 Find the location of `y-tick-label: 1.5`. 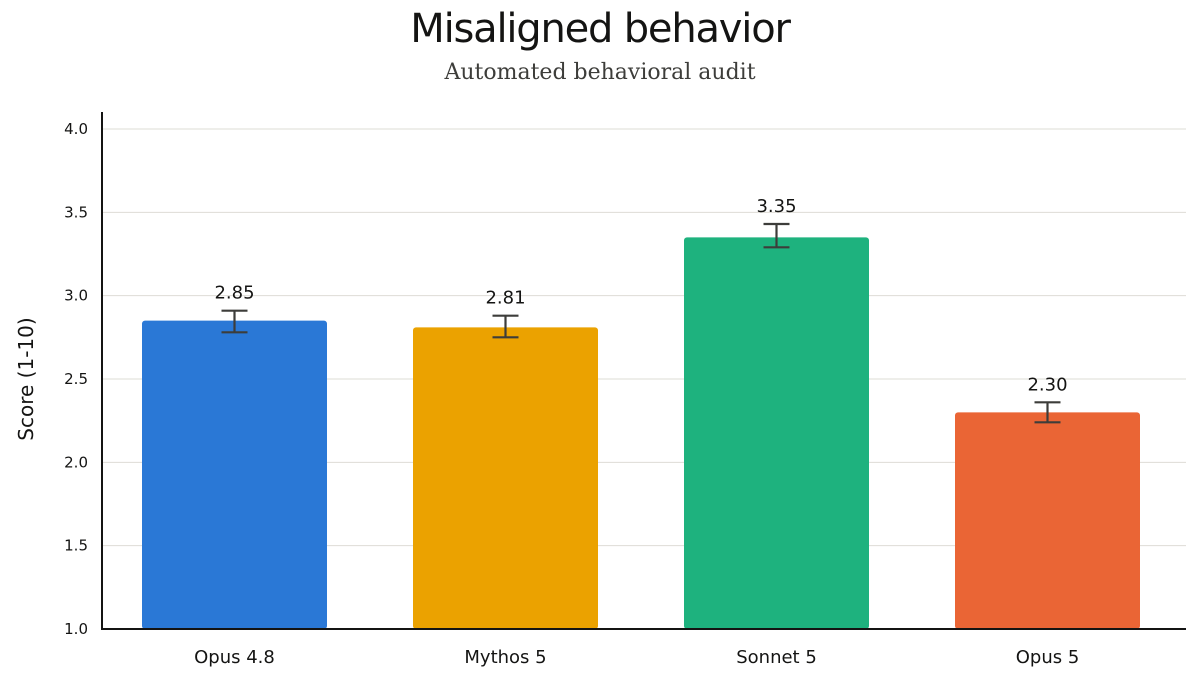

y-tick-label: 1.5 is located at coordinates (76, 546).